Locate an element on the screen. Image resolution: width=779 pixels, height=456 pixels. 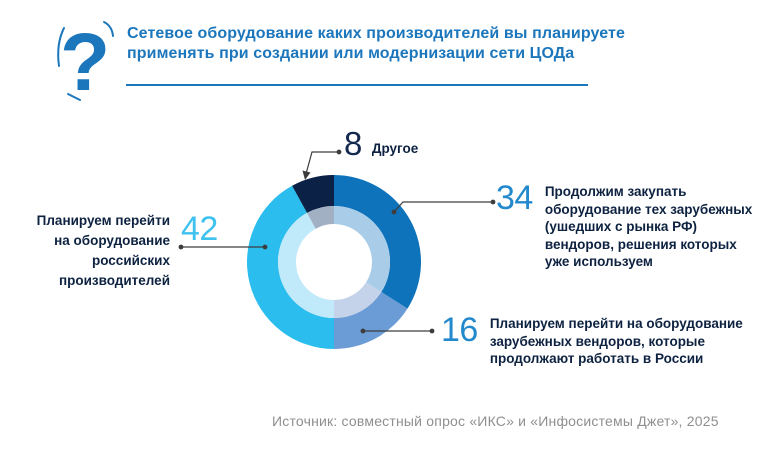
question-mark-icon: ? is located at coordinates (85, 60).